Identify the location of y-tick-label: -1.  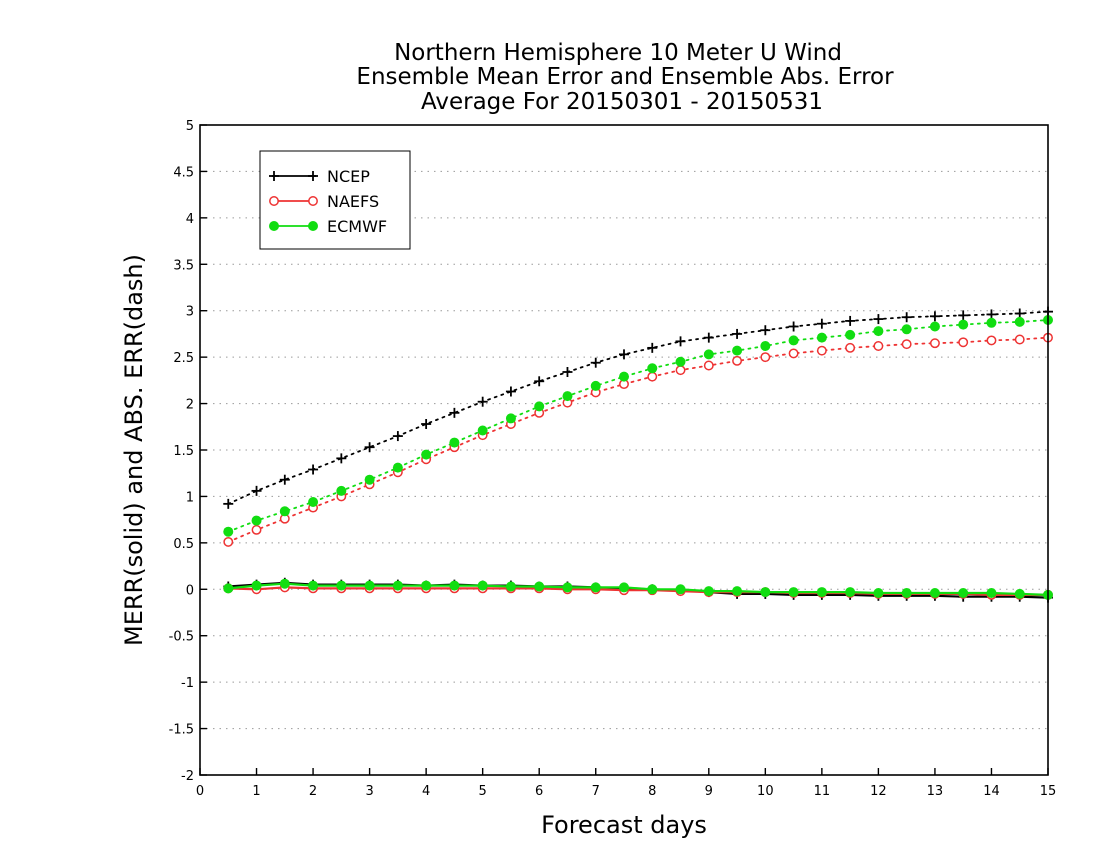
(187, 683).